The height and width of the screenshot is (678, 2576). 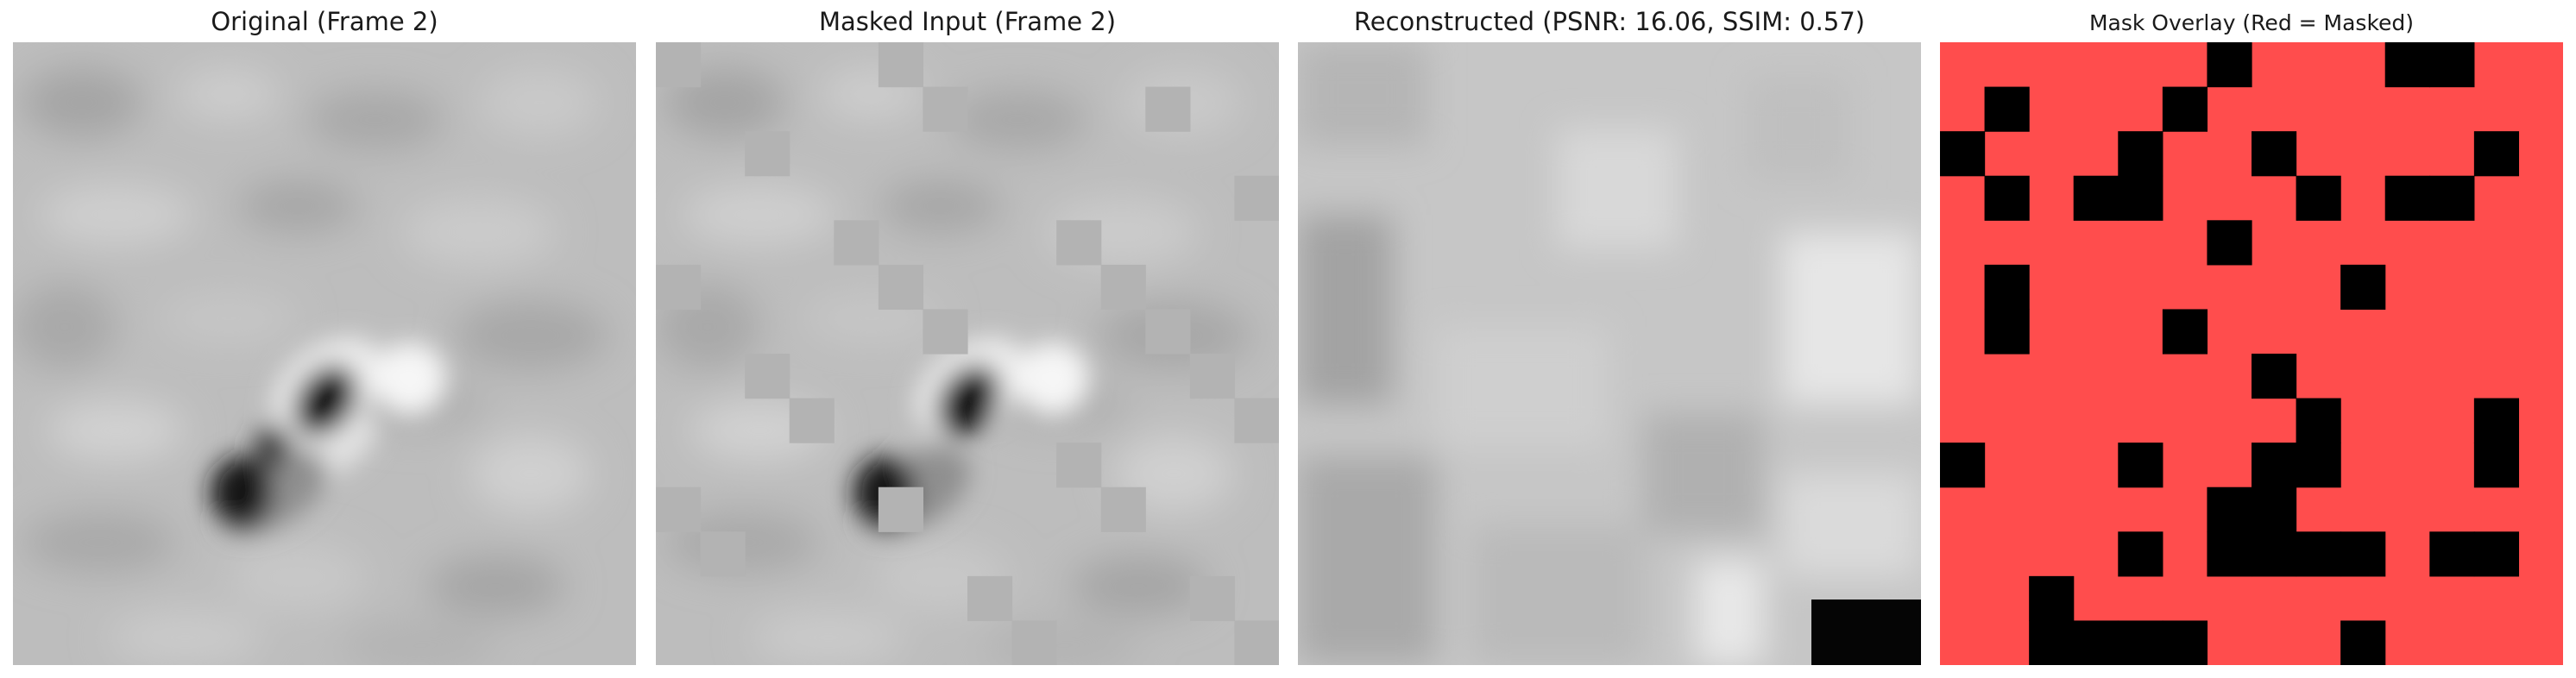 What do you see at coordinates (968, 21) in the screenshot?
I see `panel-title-masked: Masked Input (Frame 2)` at bounding box center [968, 21].